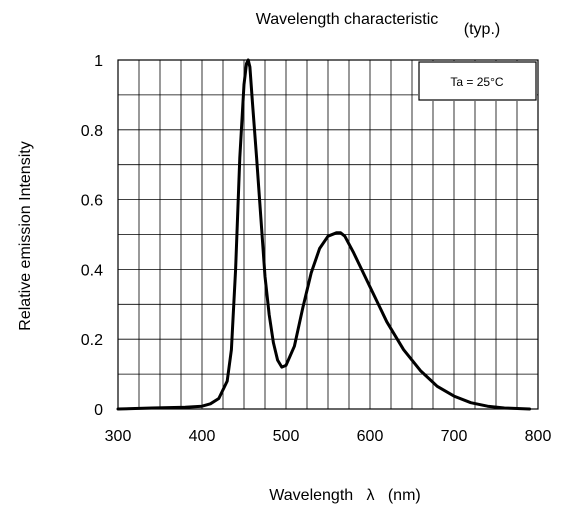 The width and height of the screenshot is (571, 518). What do you see at coordinates (202, 436) in the screenshot?
I see `x-tick-label: 400` at bounding box center [202, 436].